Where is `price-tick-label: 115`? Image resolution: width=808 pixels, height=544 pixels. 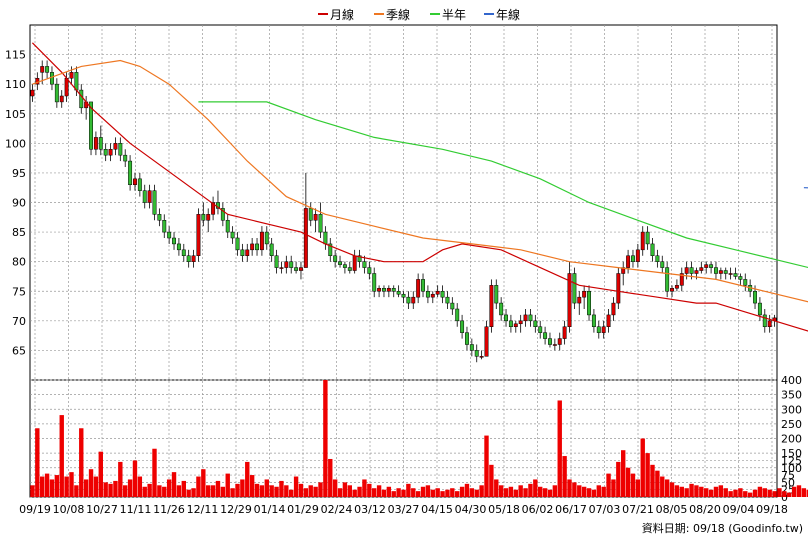 price-tick-label: 115 is located at coordinates (15, 55).